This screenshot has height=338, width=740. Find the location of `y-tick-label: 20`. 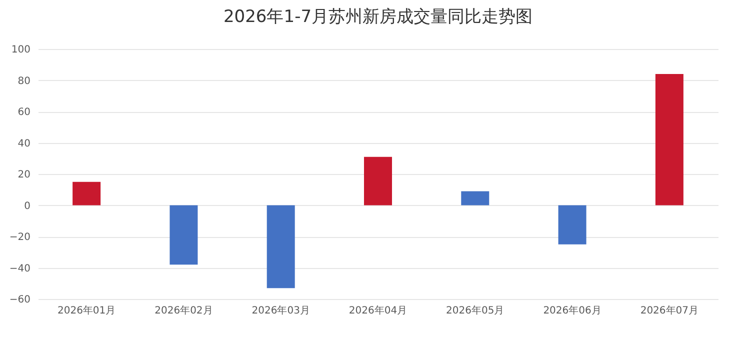

y-tick-label: 20 is located at coordinates (24, 175).